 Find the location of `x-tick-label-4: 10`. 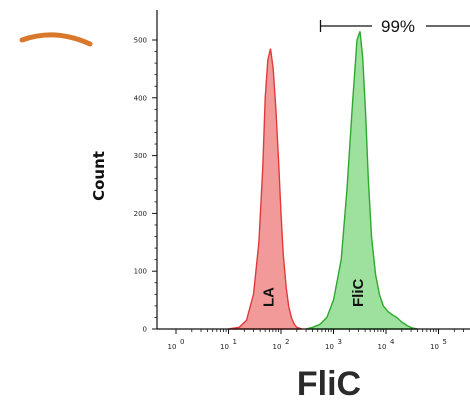

x-tick-label-4: 10 is located at coordinates (382, 347).